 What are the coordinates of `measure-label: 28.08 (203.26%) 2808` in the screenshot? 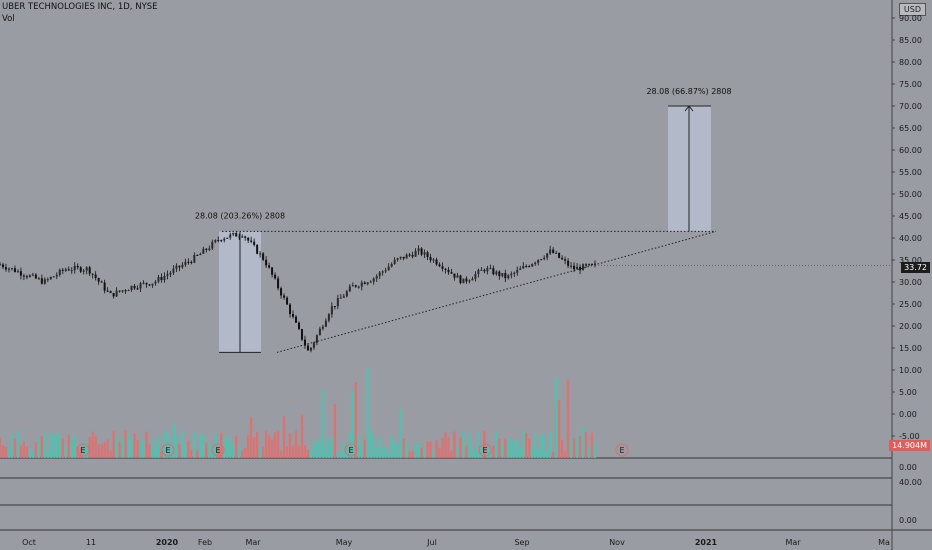 It's located at (240, 215).